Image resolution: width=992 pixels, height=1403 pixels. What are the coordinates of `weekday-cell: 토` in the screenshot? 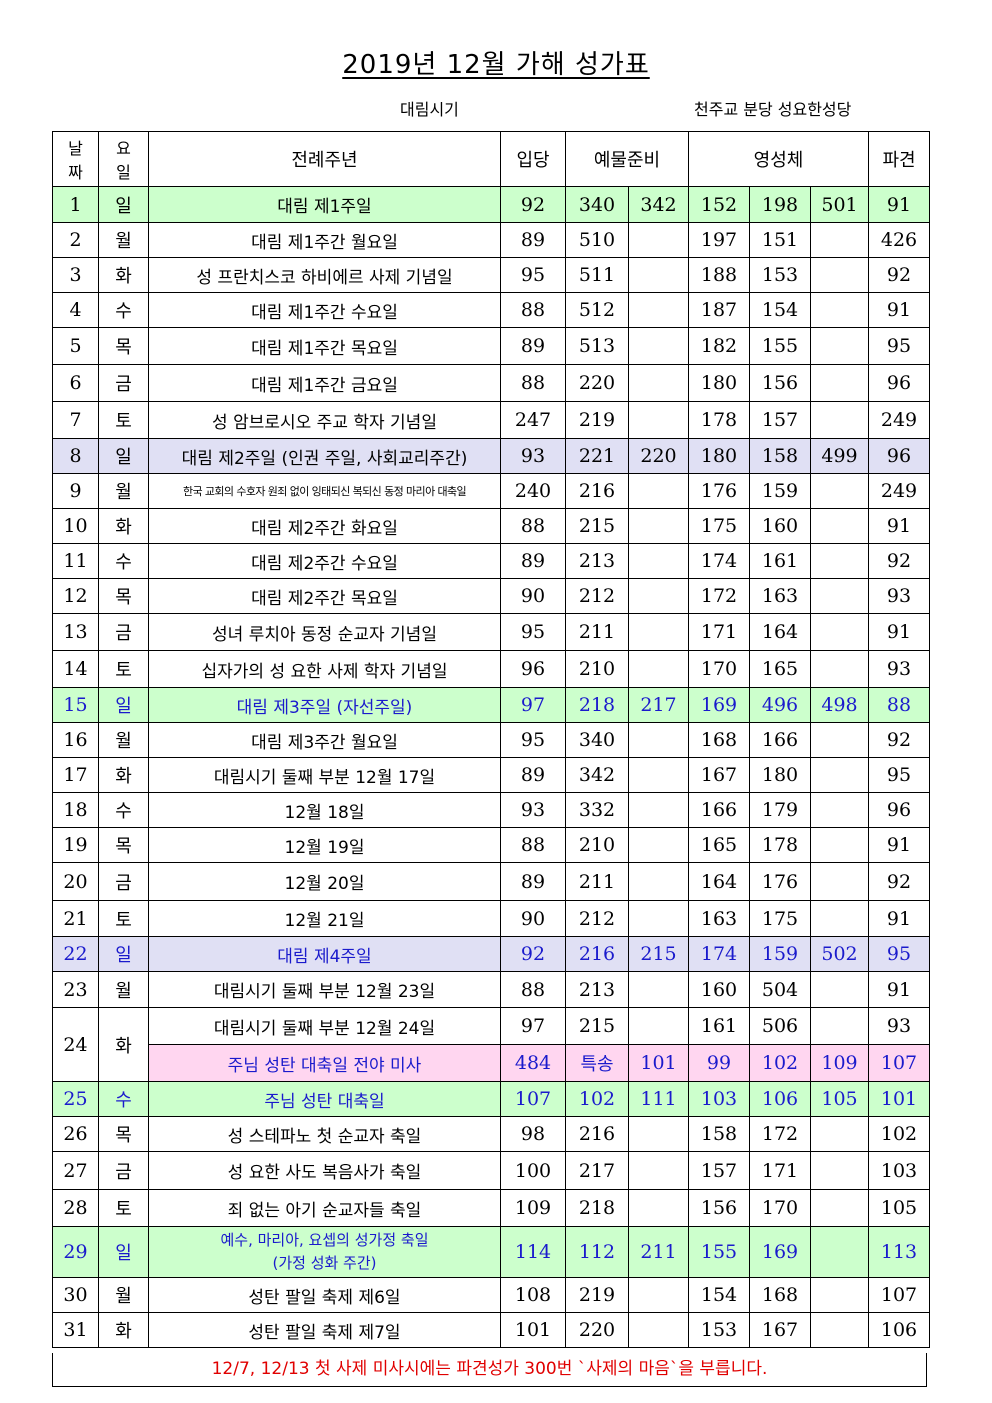 It's located at (123, 918).